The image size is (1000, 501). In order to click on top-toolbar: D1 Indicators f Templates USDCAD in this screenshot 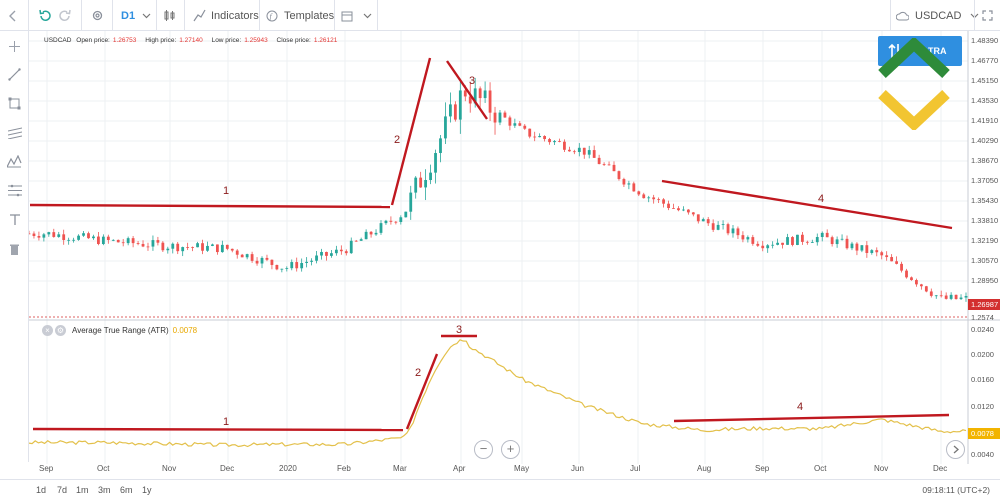, I will do `click(500, 15)`.